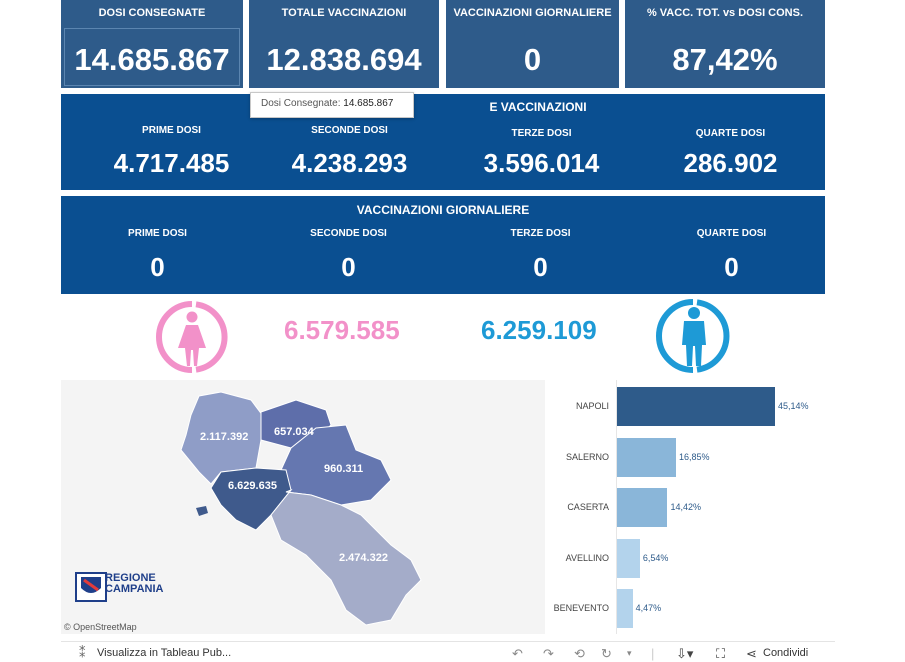 This screenshot has height=662, width=905. What do you see at coordinates (642, 508) in the screenshot?
I see `bar-caserta` at bounding box center [642, 508].